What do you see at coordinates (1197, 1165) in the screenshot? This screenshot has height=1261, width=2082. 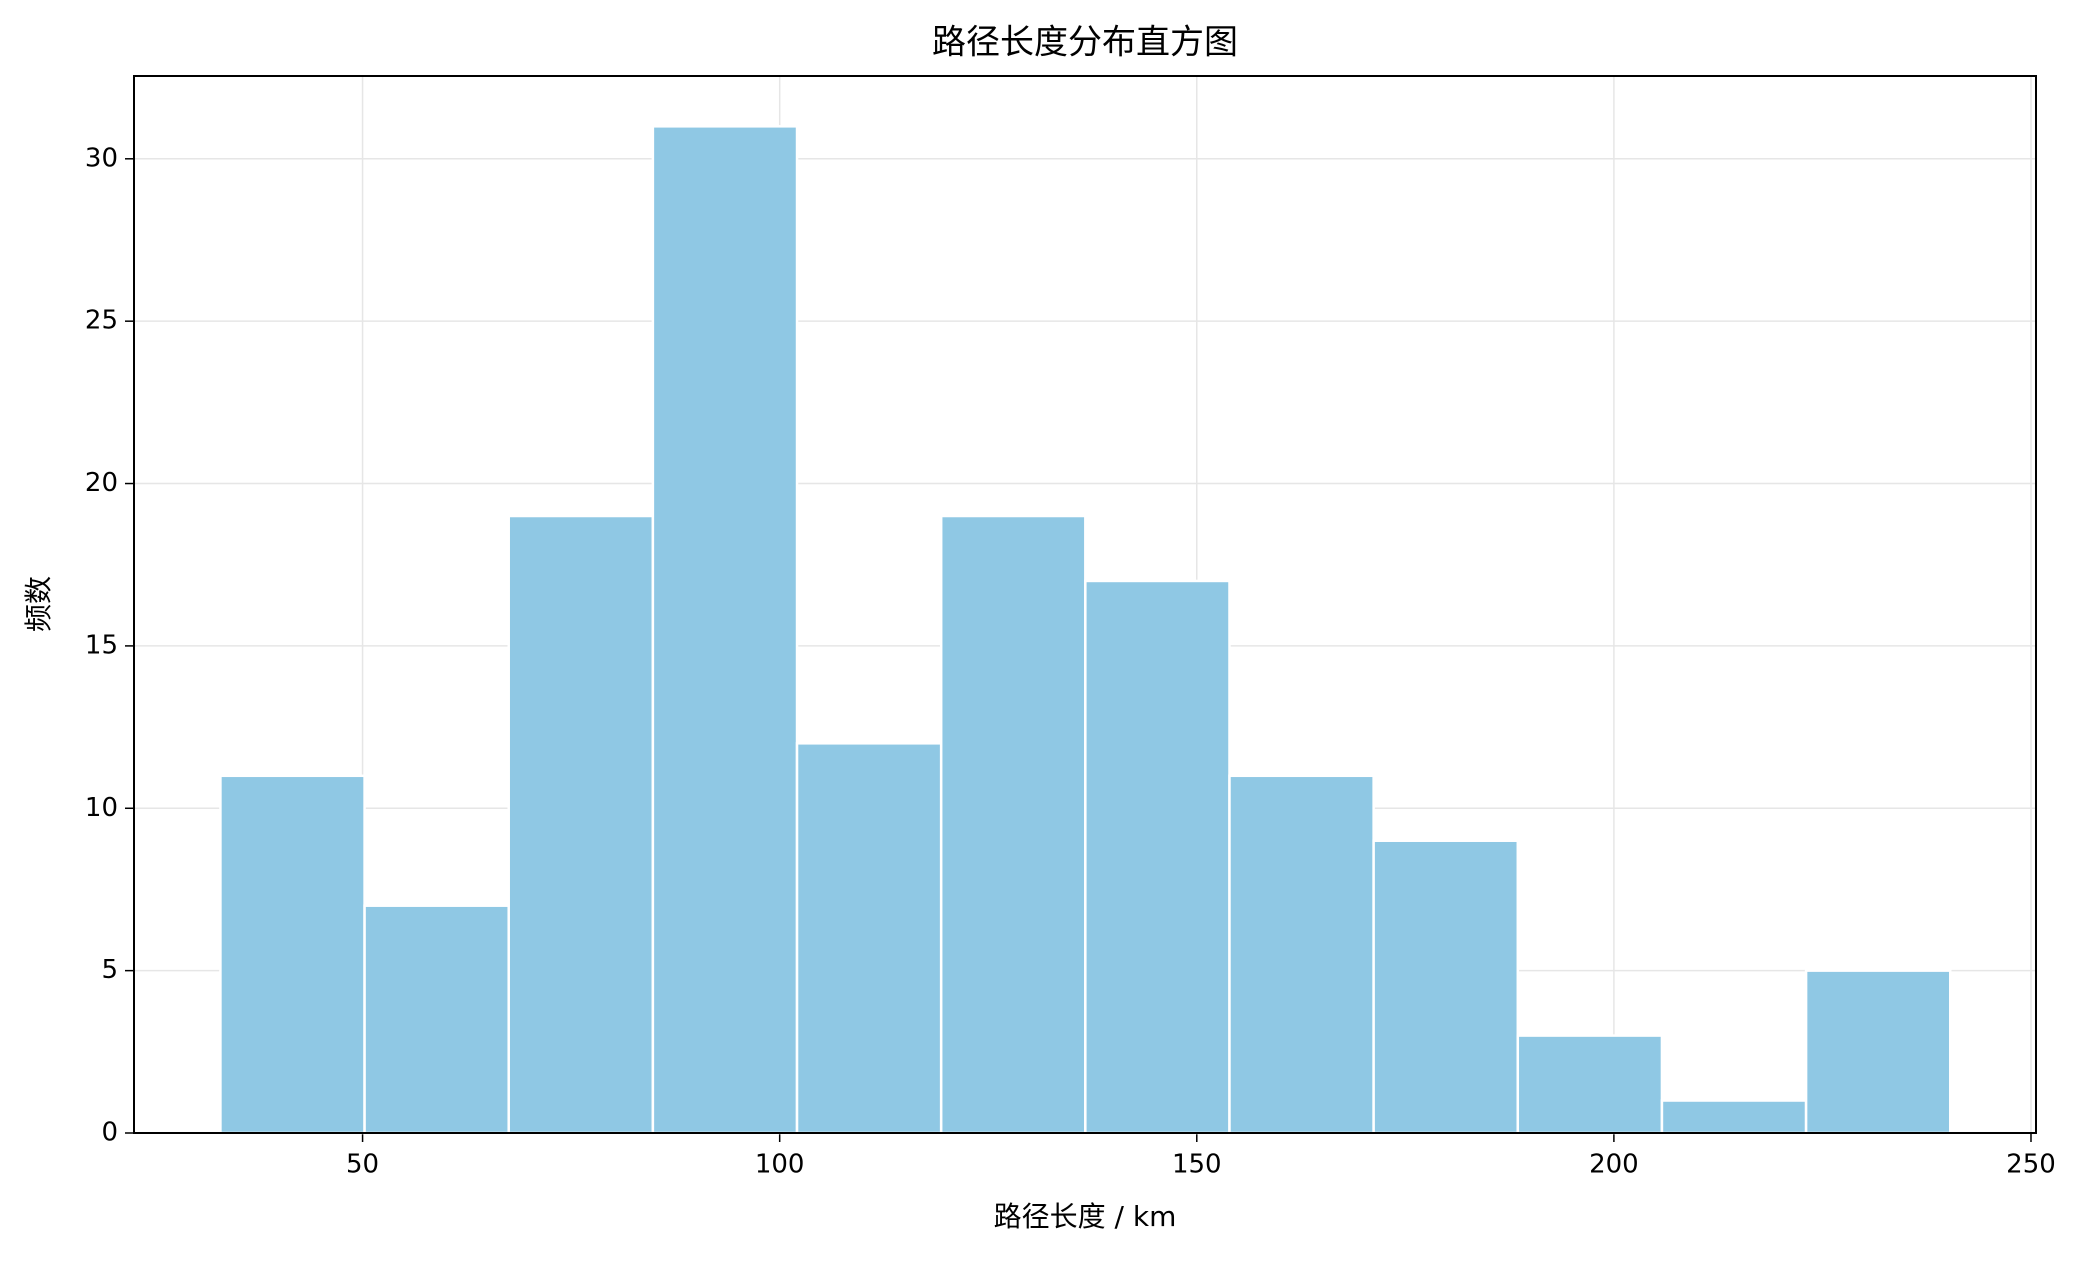 I see `x-tick-label: 150` at bounding box center [1197, 1165].